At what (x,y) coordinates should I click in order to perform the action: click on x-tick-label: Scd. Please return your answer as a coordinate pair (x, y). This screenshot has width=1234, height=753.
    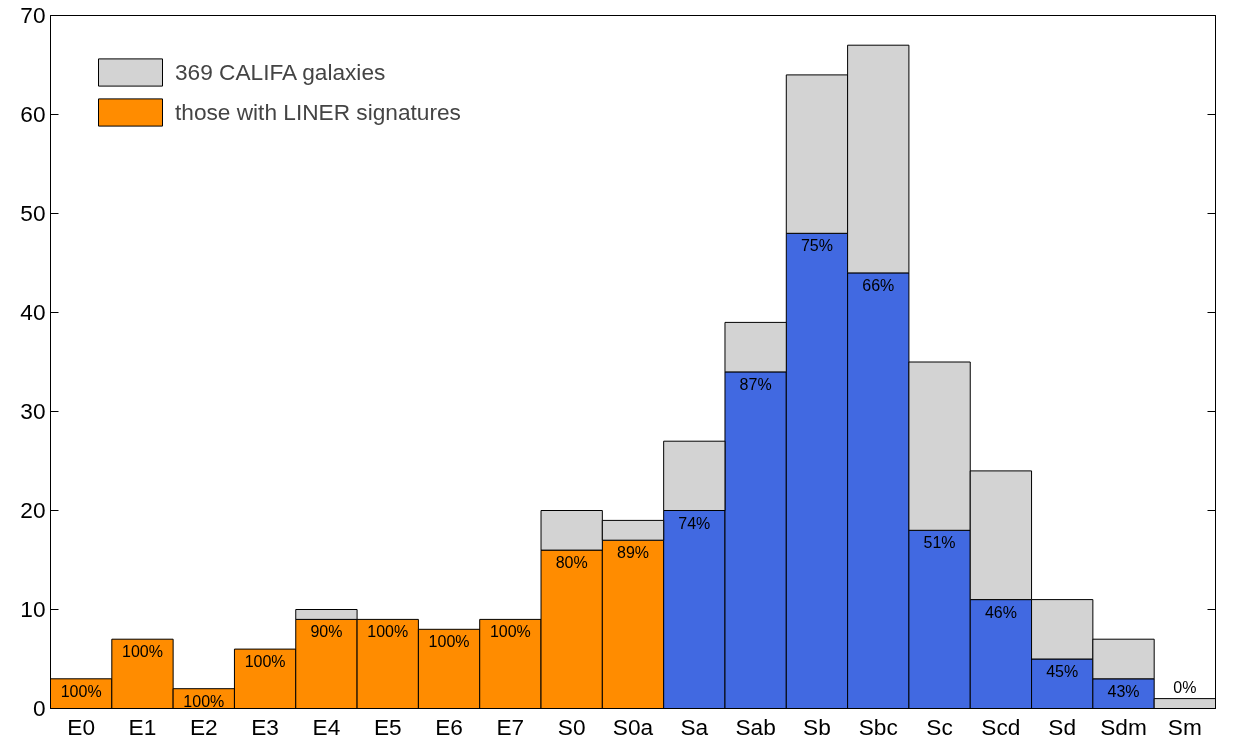
    Looking at the image, I should click on (1001, 726).